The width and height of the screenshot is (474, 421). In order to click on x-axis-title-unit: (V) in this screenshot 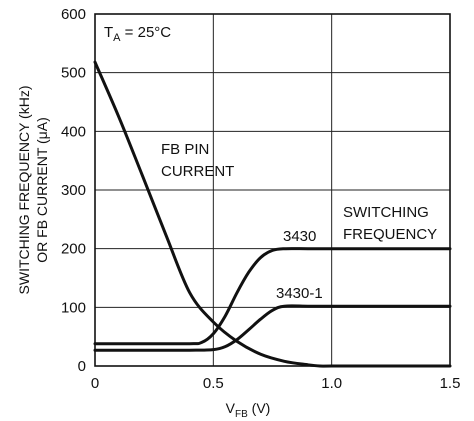, I will do `click(259, 408)`.